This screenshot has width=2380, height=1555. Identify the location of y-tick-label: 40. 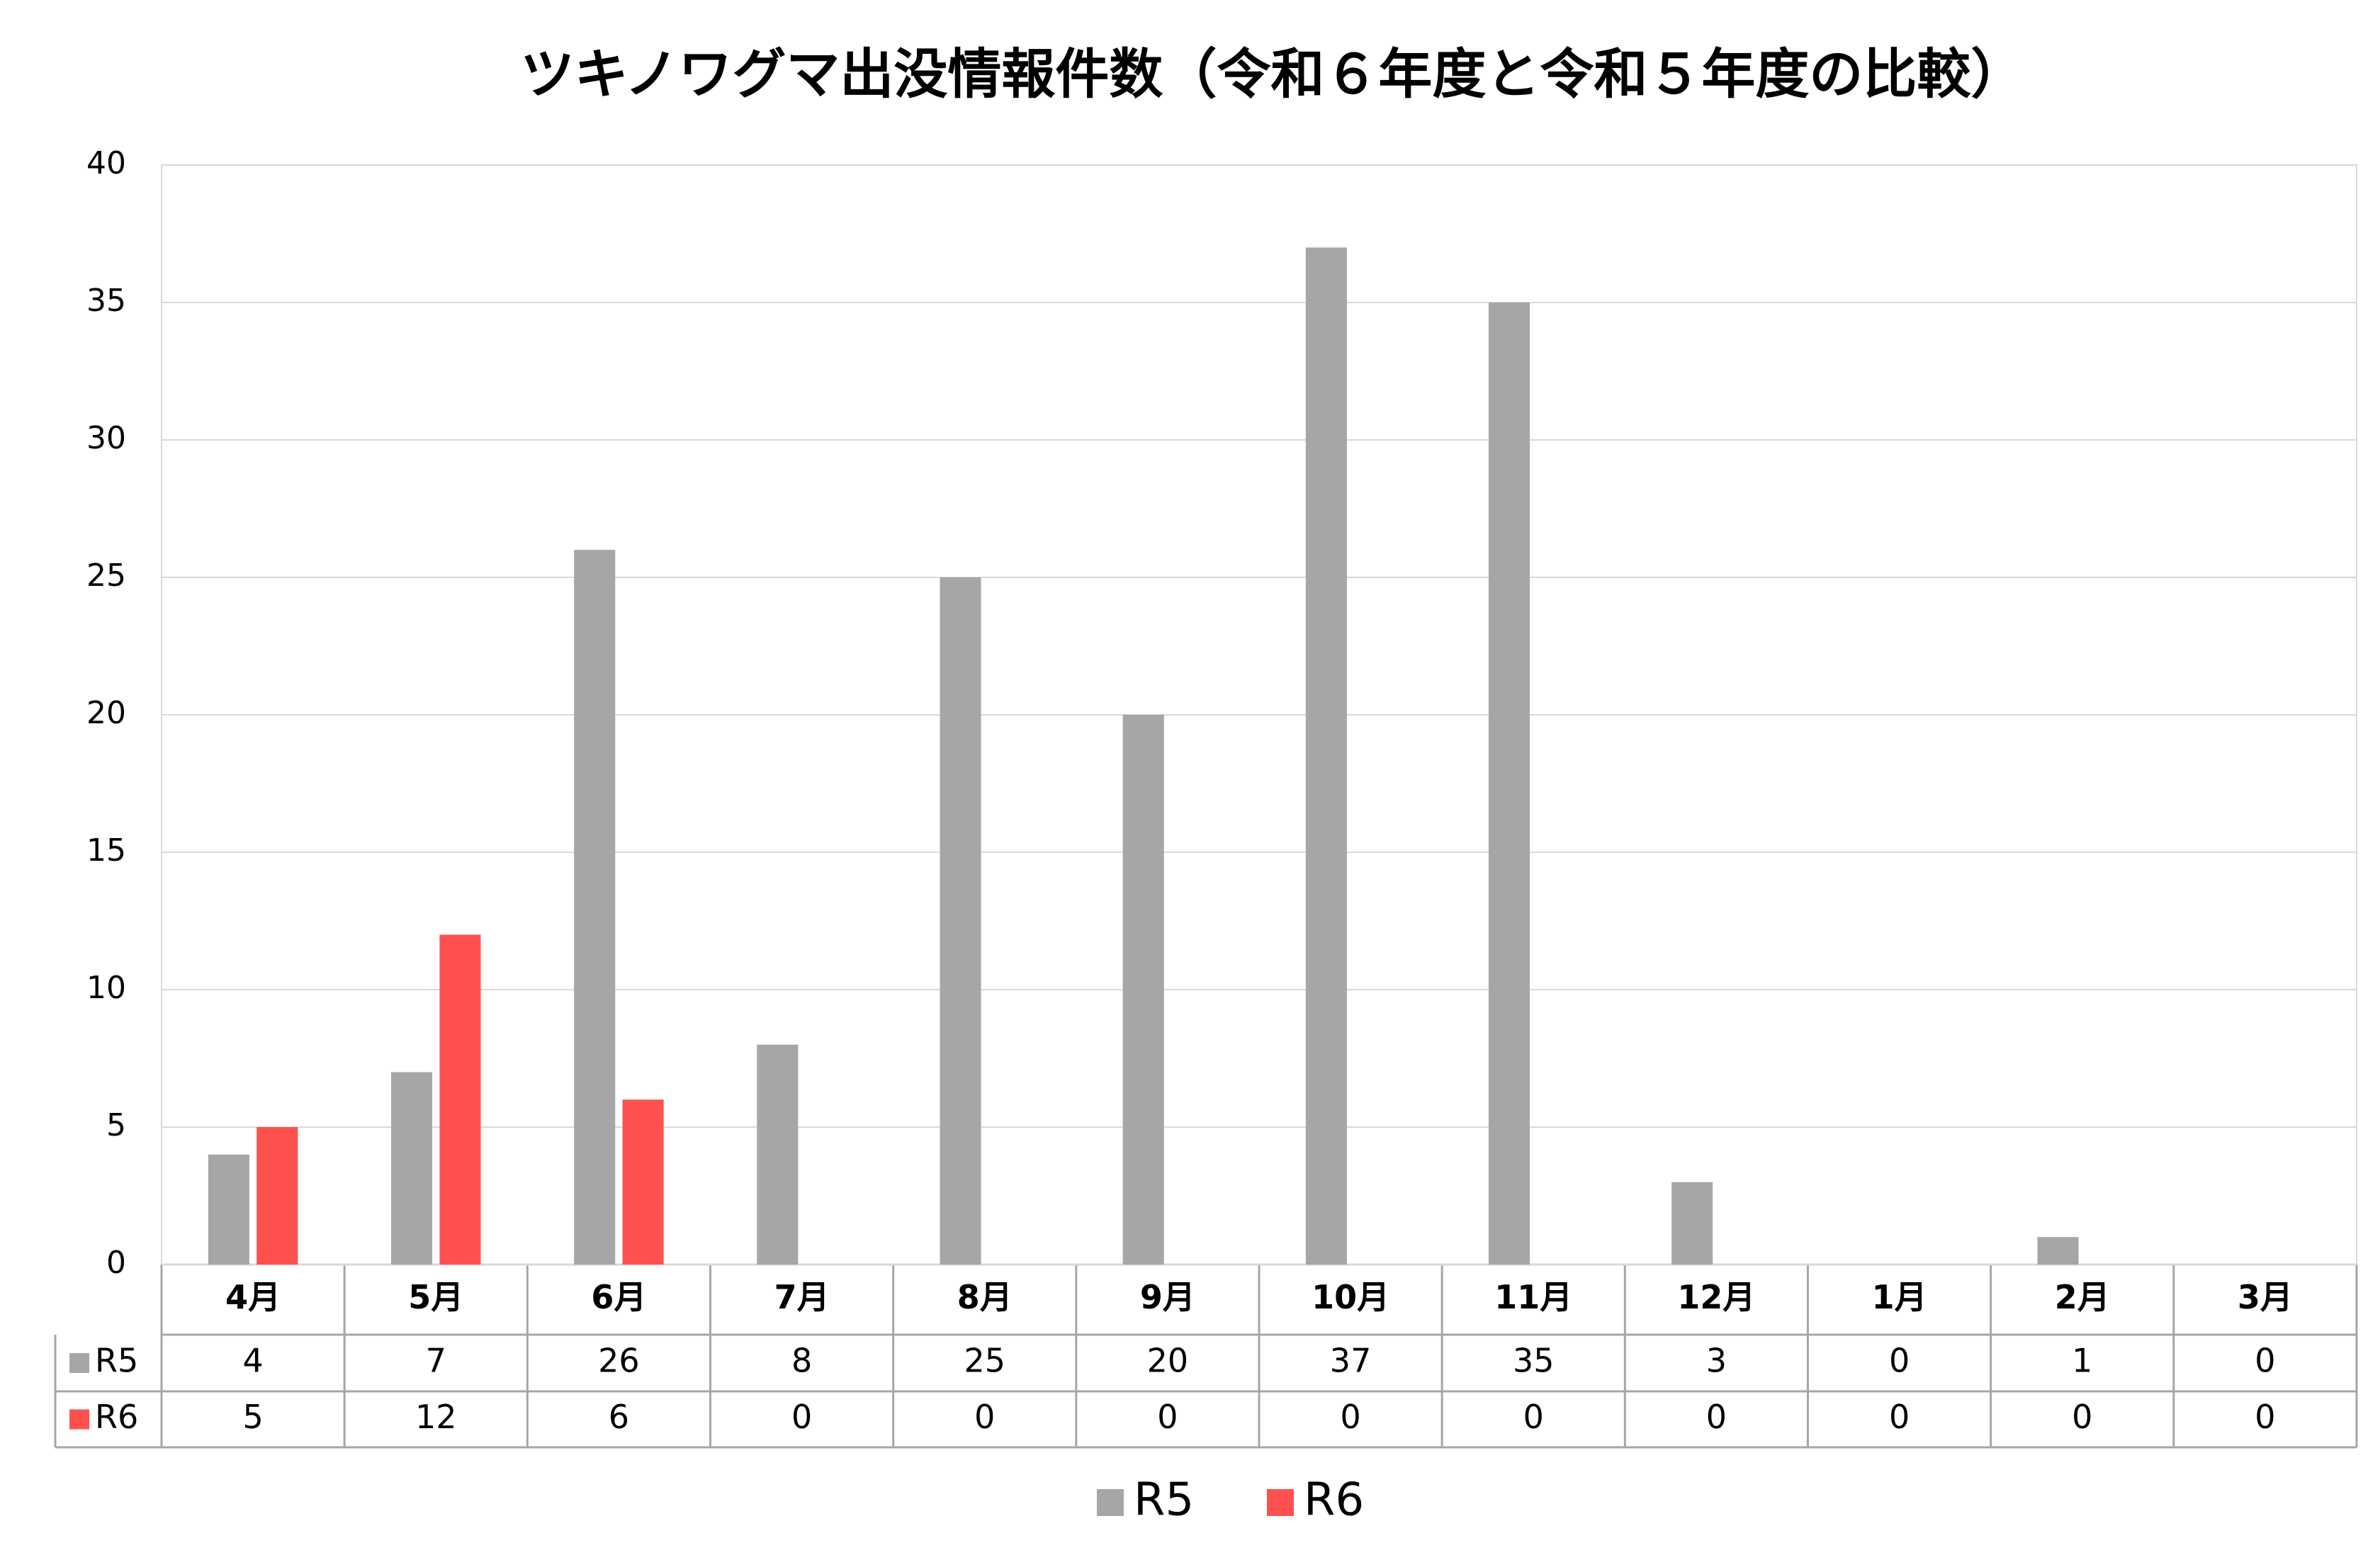
(106, 163).